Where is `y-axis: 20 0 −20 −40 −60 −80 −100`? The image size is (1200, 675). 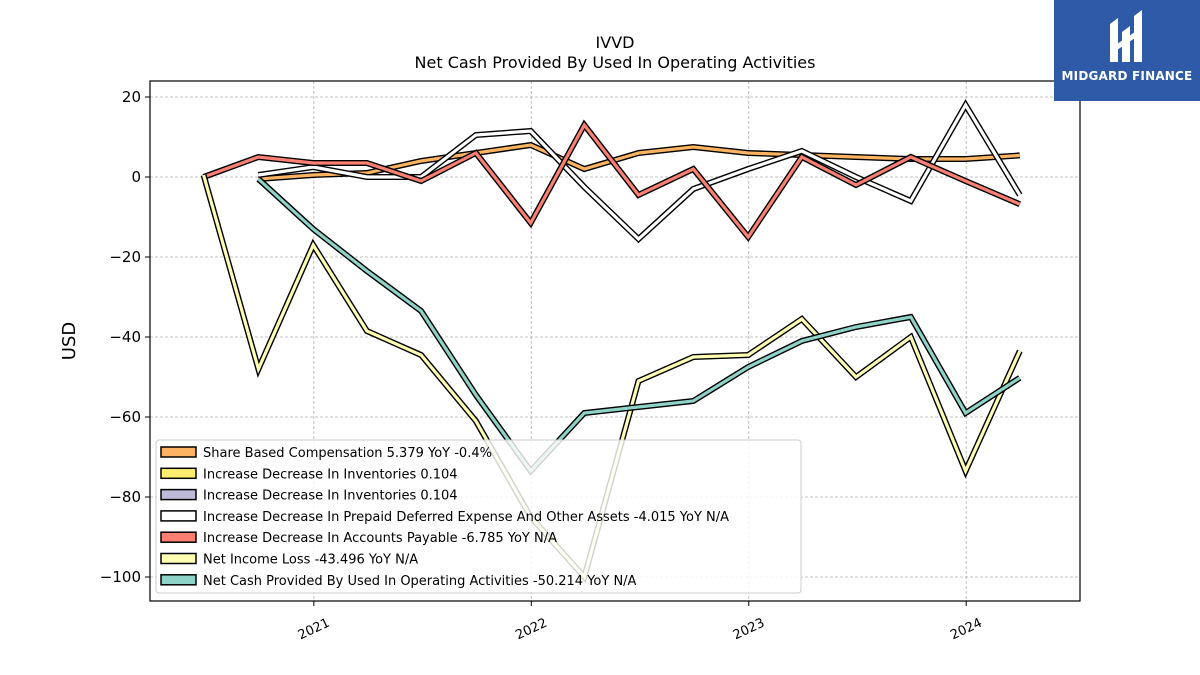 y-axis: 20 0 −20 −40 −60 −80 −100 is located at coordinates (125, 337).